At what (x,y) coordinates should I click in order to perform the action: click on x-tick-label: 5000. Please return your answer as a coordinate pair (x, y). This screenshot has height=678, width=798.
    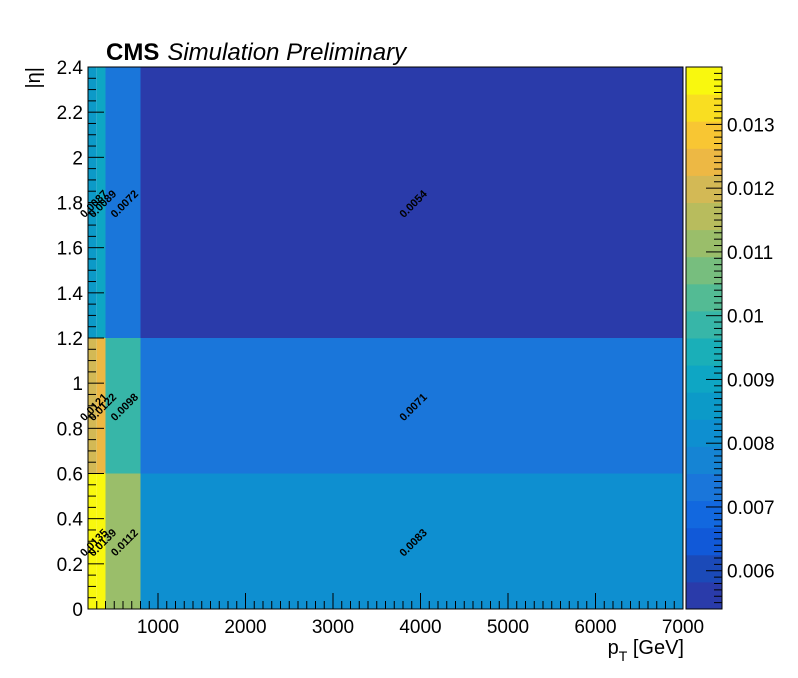
    Looking at the image, I should click on (508, 627).